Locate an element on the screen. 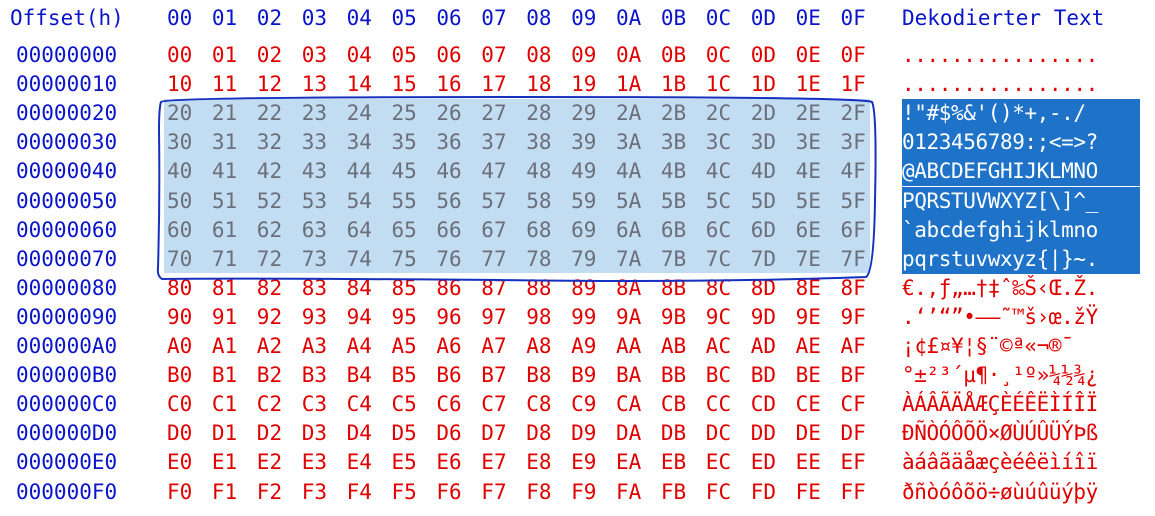  hex-byte: 67 is located at coordinates (494, 229).